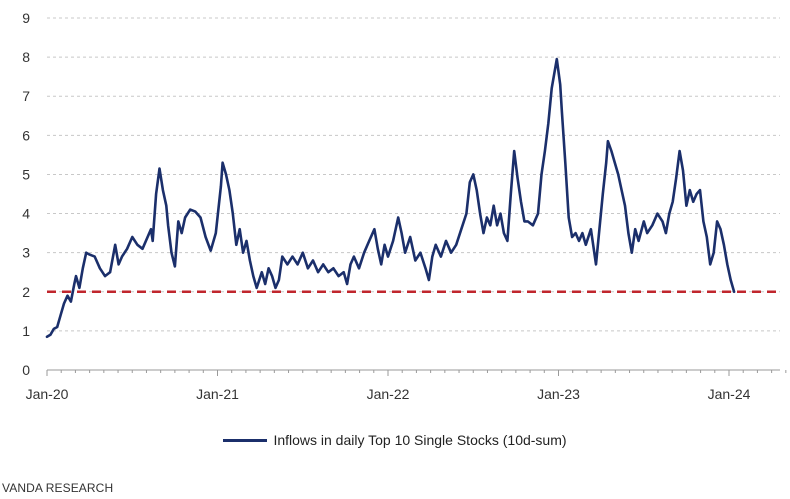  Describe the element at coordinates (245, 440) in the screenshot. I see `legend-swatch` at that location.